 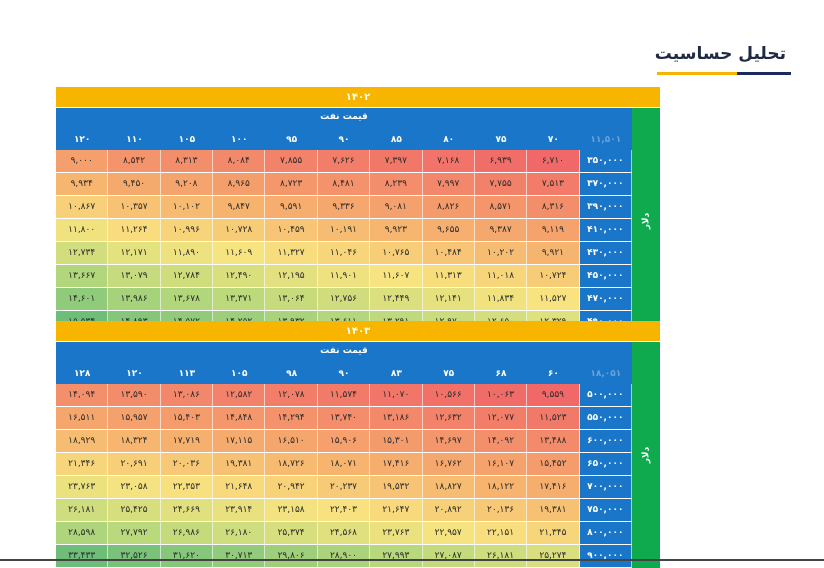 I want to click on value-cell: ۱۵,۹۰۶, so click(x=344, y=441).